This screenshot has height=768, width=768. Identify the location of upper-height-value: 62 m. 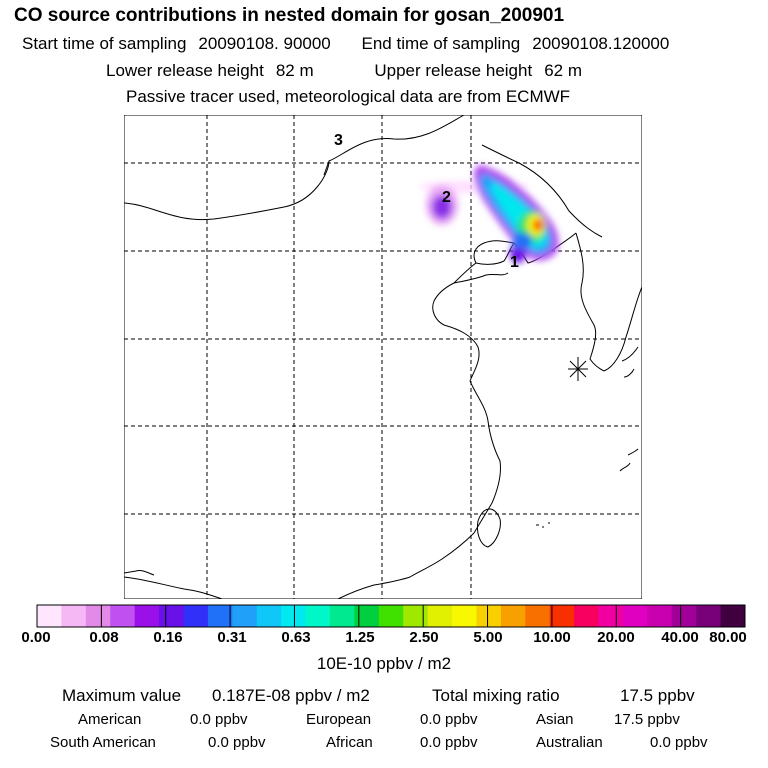
(563, 70).